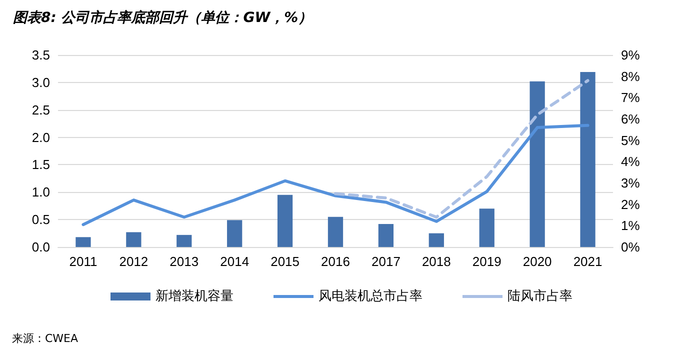 The width and height of the screenshot is (683, 350). I want to click on y-tick-label: 2.0, so click(41, 137).